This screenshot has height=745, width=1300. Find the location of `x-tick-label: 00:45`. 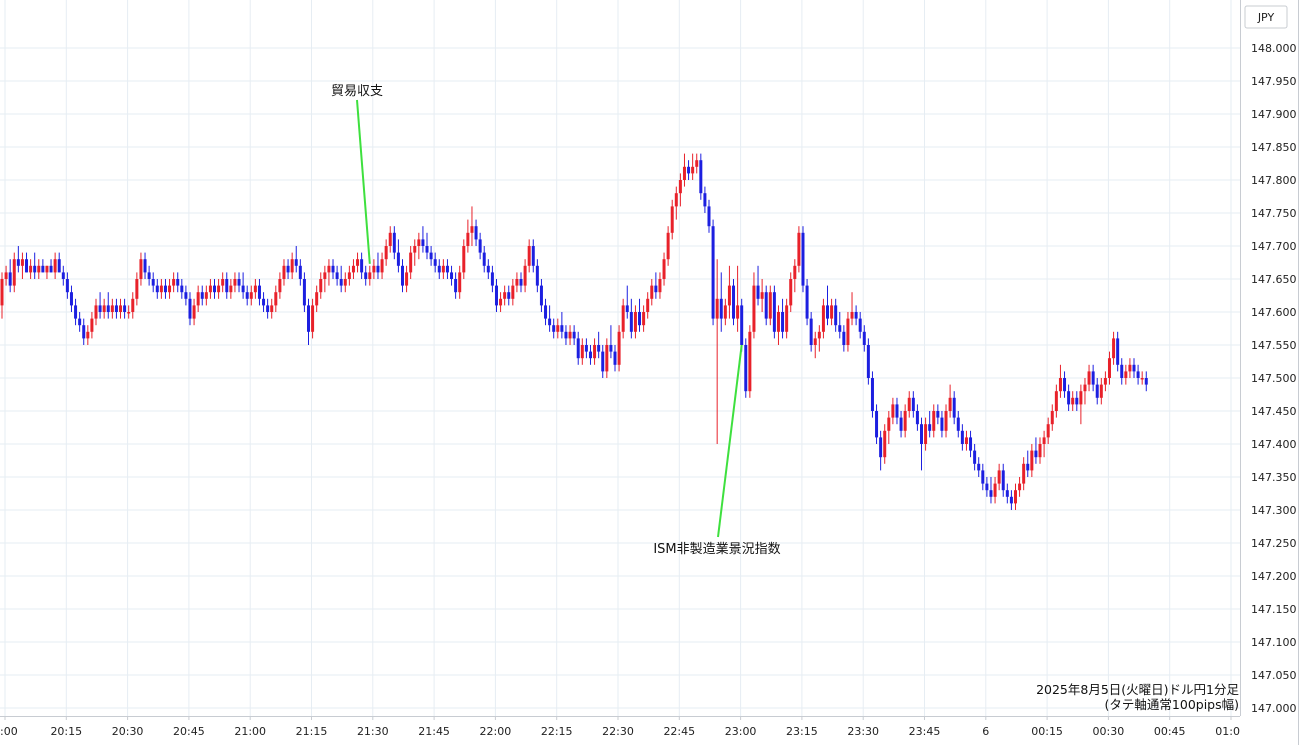

x-tick-label: 00:45 is located at coordinates (1170, 731).